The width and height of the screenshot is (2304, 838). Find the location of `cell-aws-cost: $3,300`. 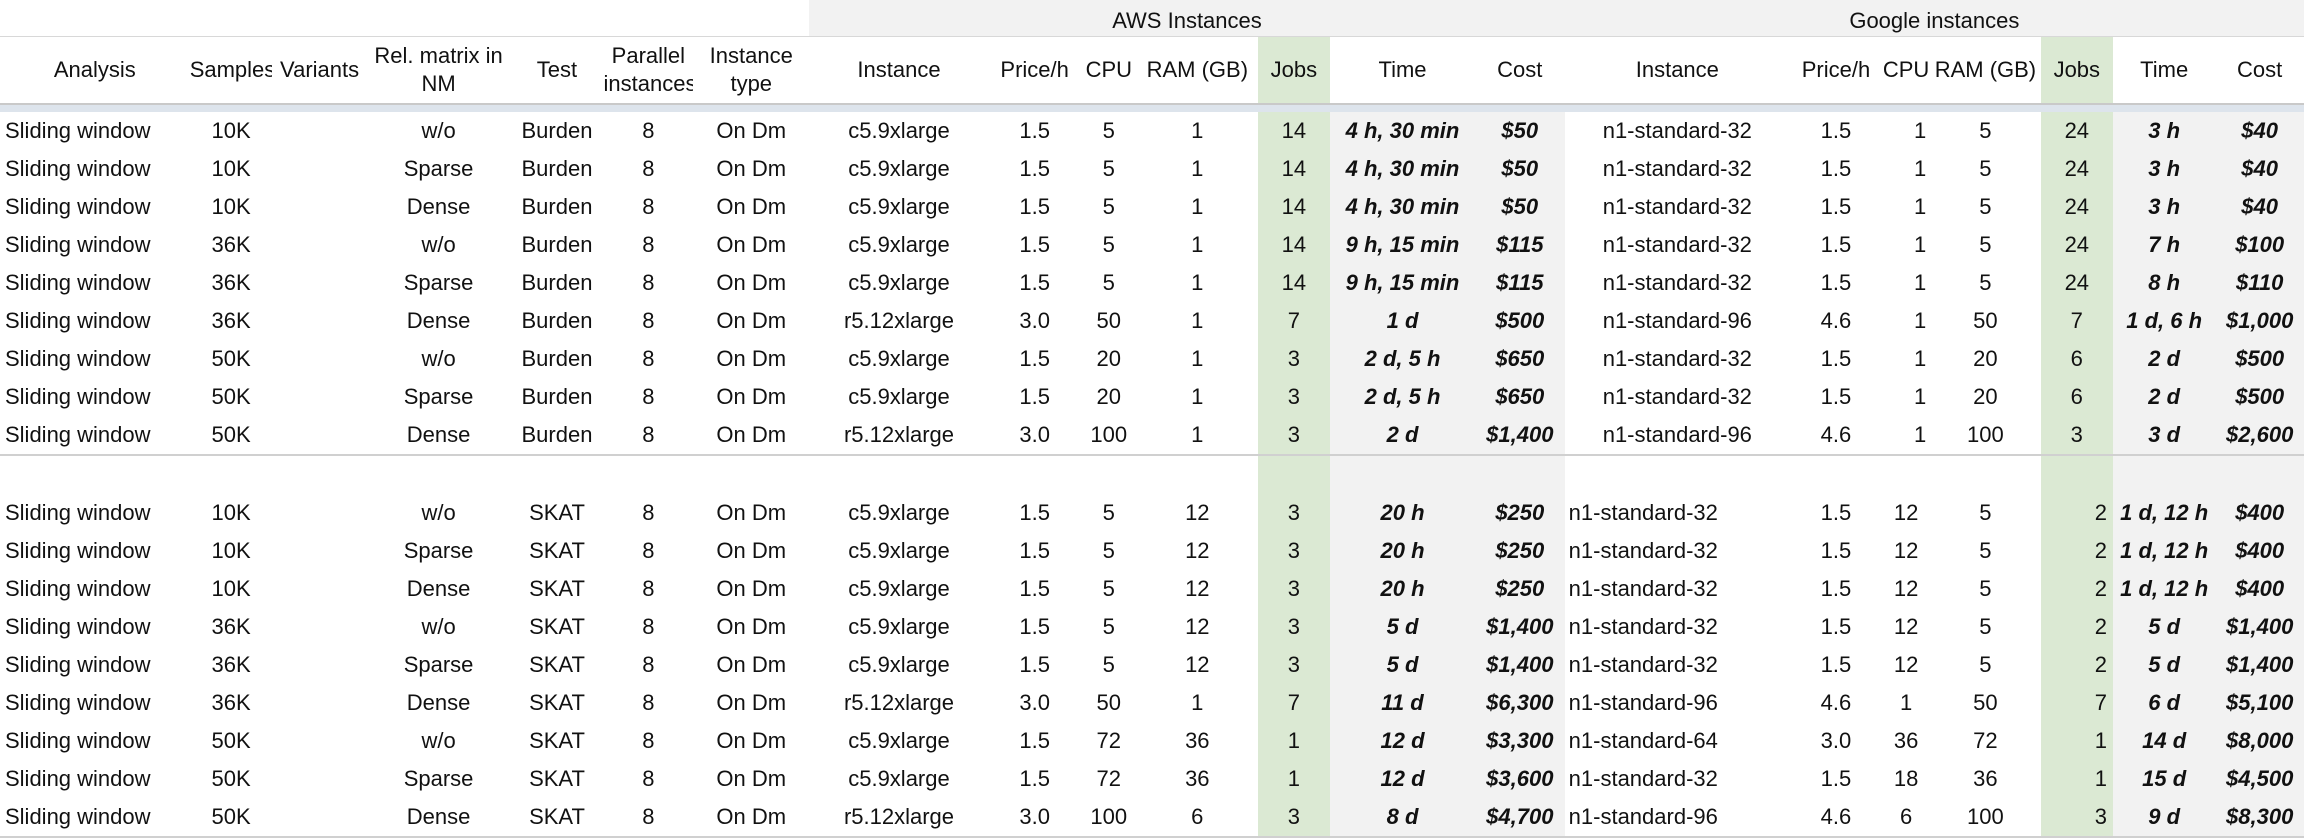

cell-aws-cost: $3,300 is located at coordinates (1519, 741).